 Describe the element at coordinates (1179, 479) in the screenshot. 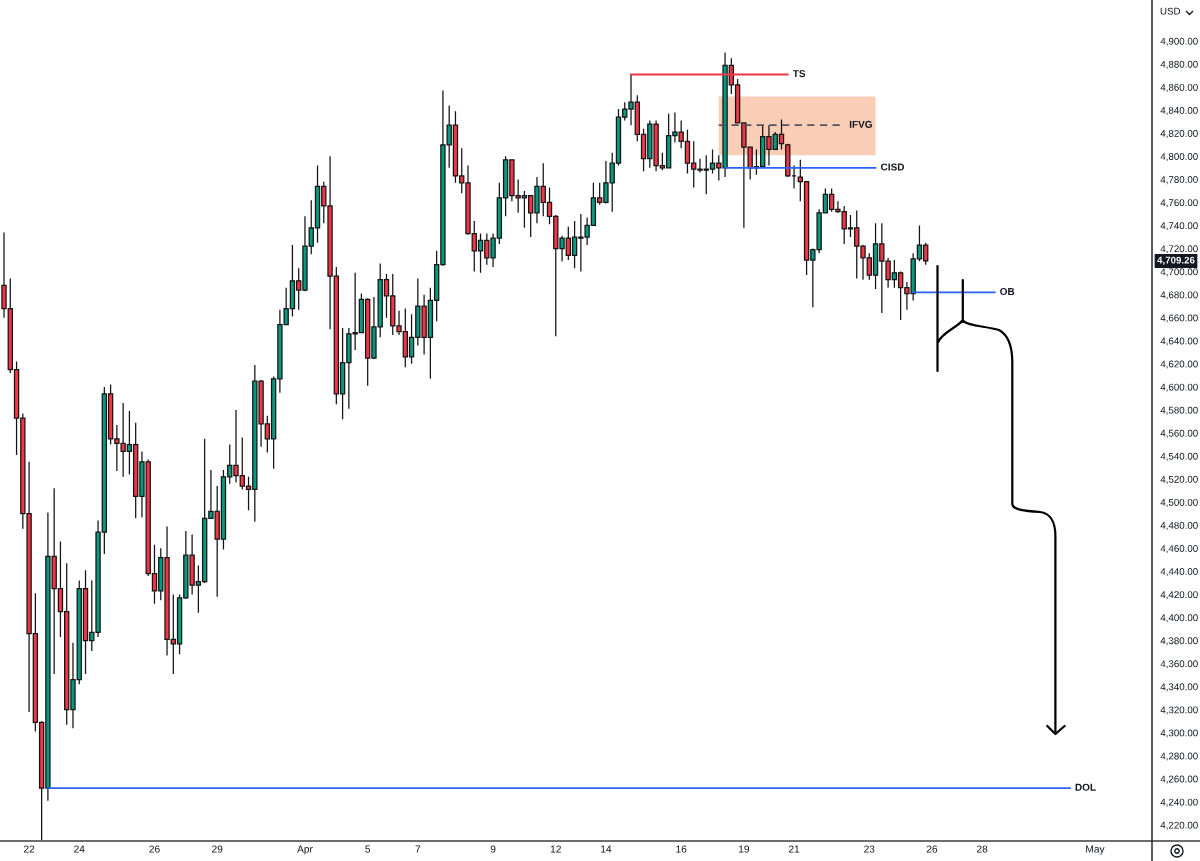

I see `y-tick-label: 4,520.00` at that location.